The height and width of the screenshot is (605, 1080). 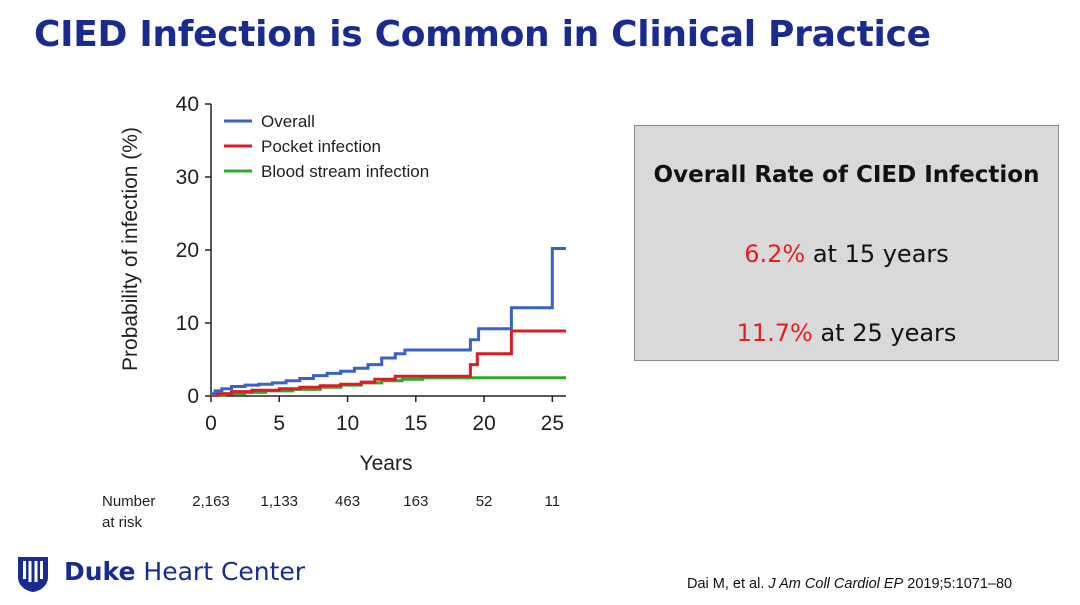 I want to click on risk-row-label: Number, so click(x=128, y=501).